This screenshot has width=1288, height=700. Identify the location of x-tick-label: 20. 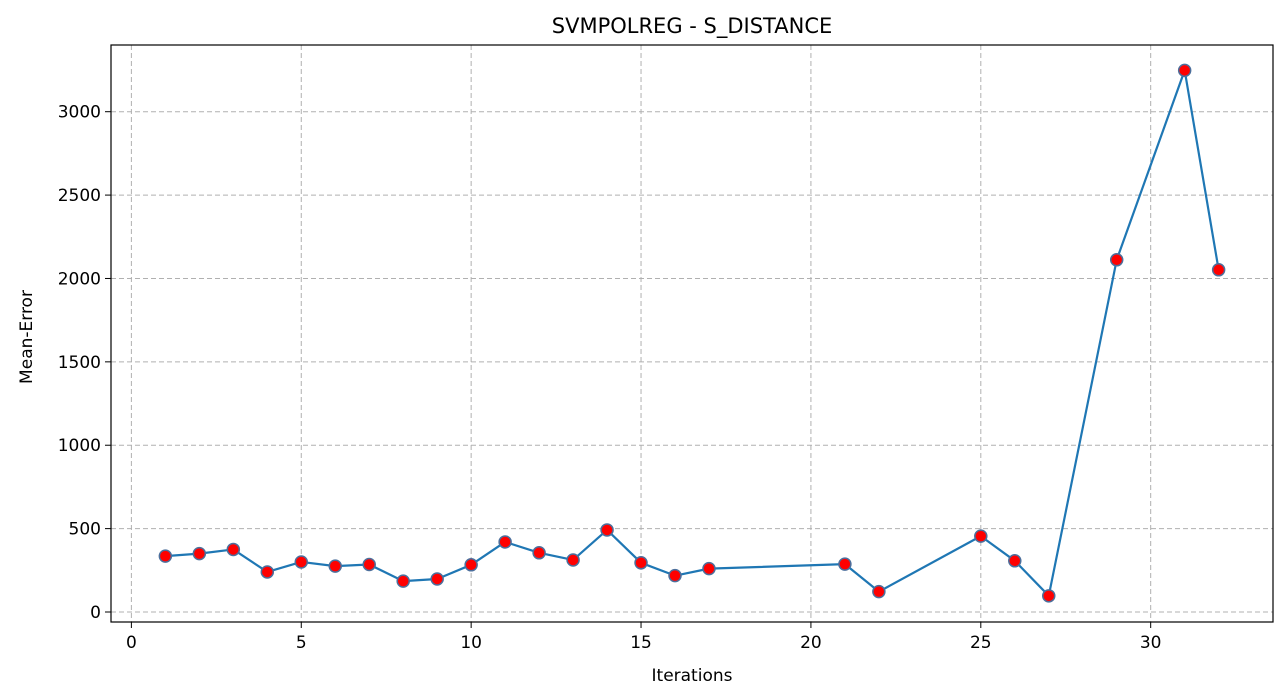
(811, 643).